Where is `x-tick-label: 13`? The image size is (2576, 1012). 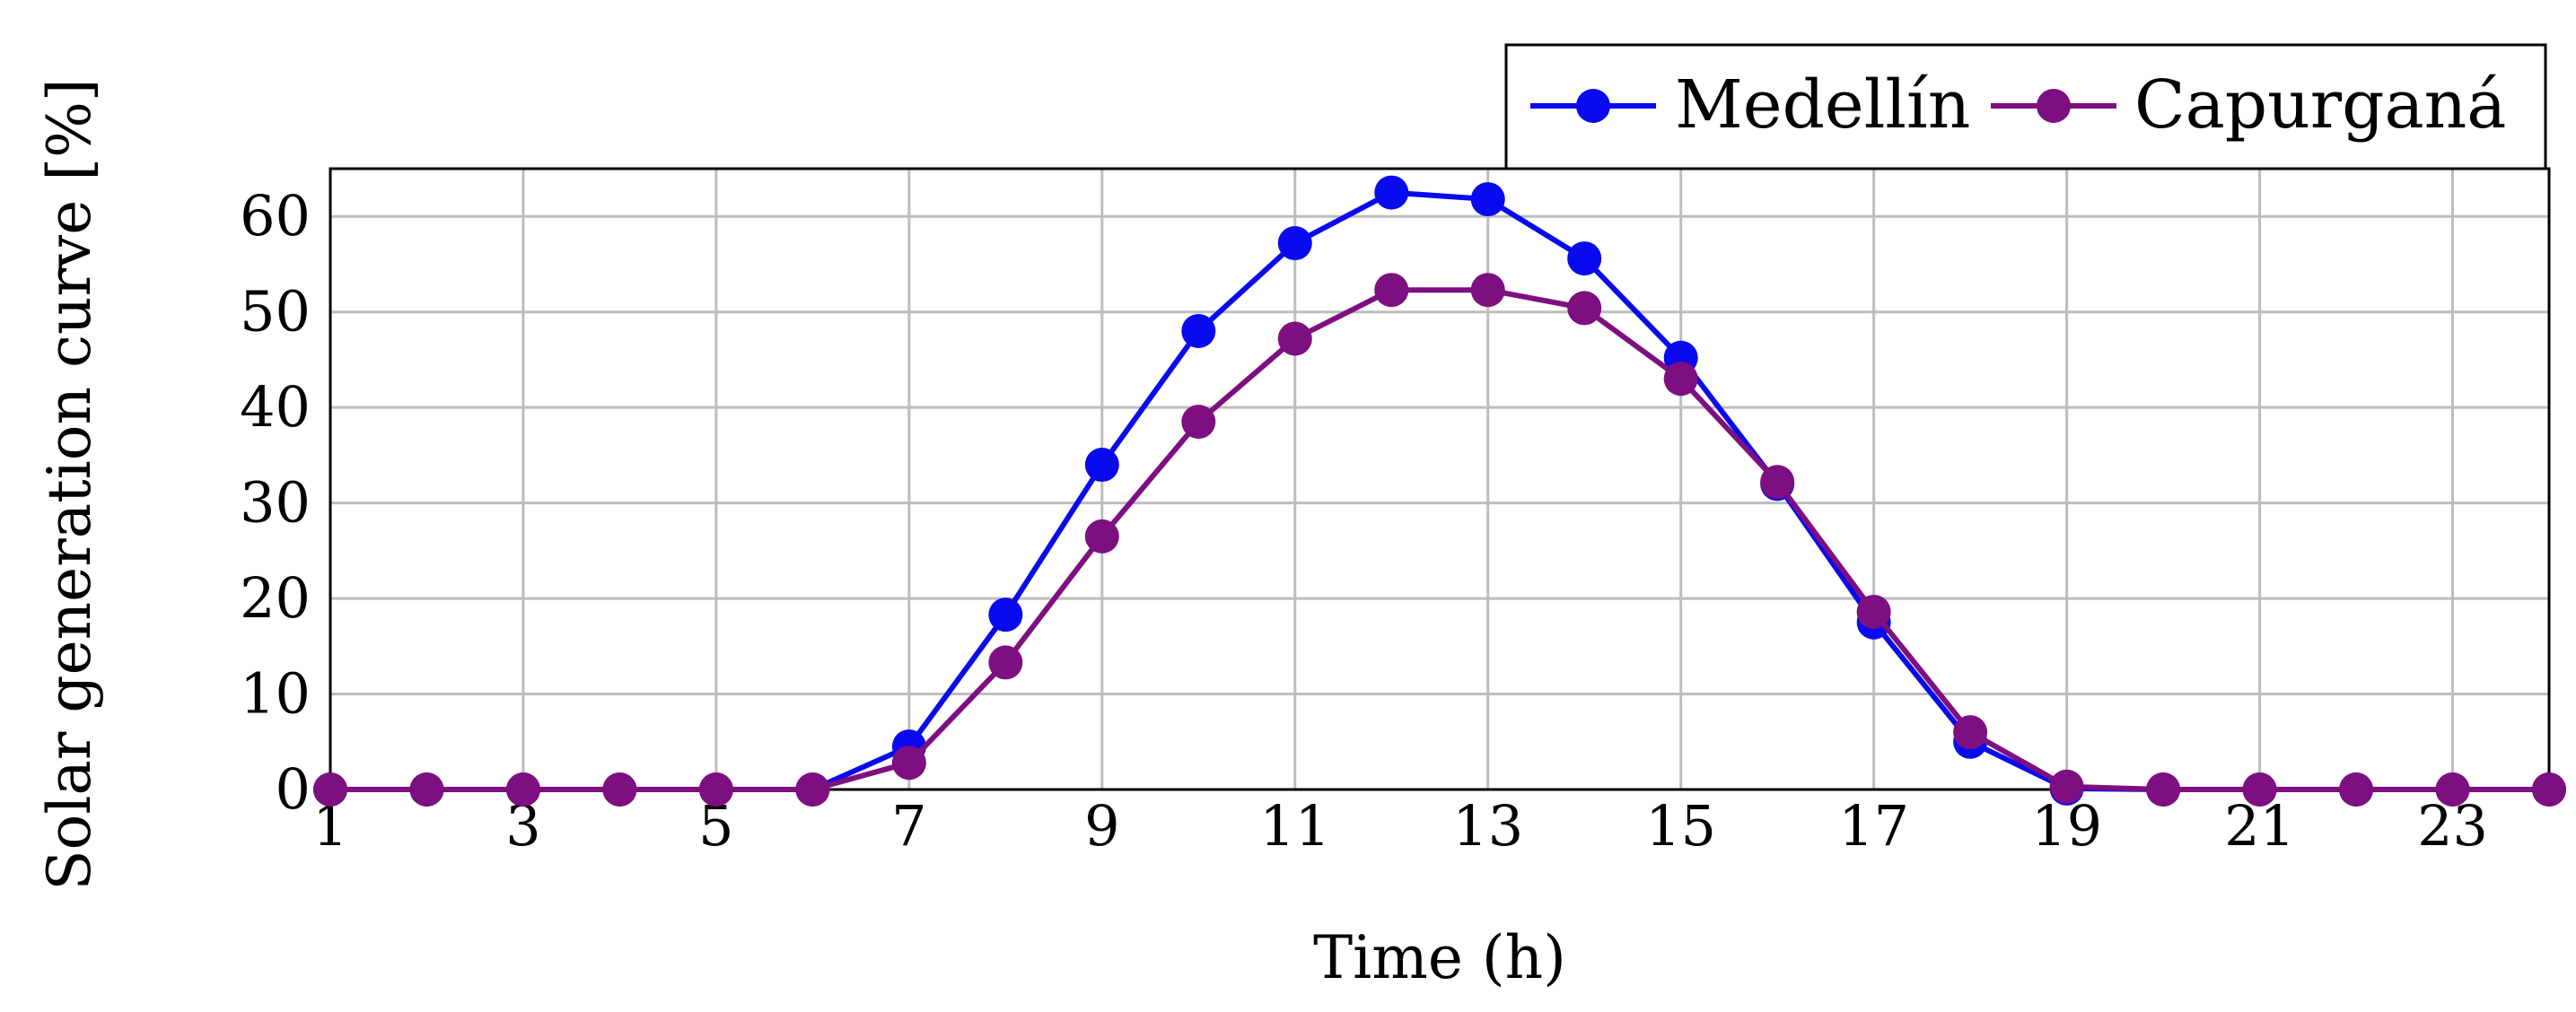
x-tick-label: 13 is located at coordinates (1487, 826).